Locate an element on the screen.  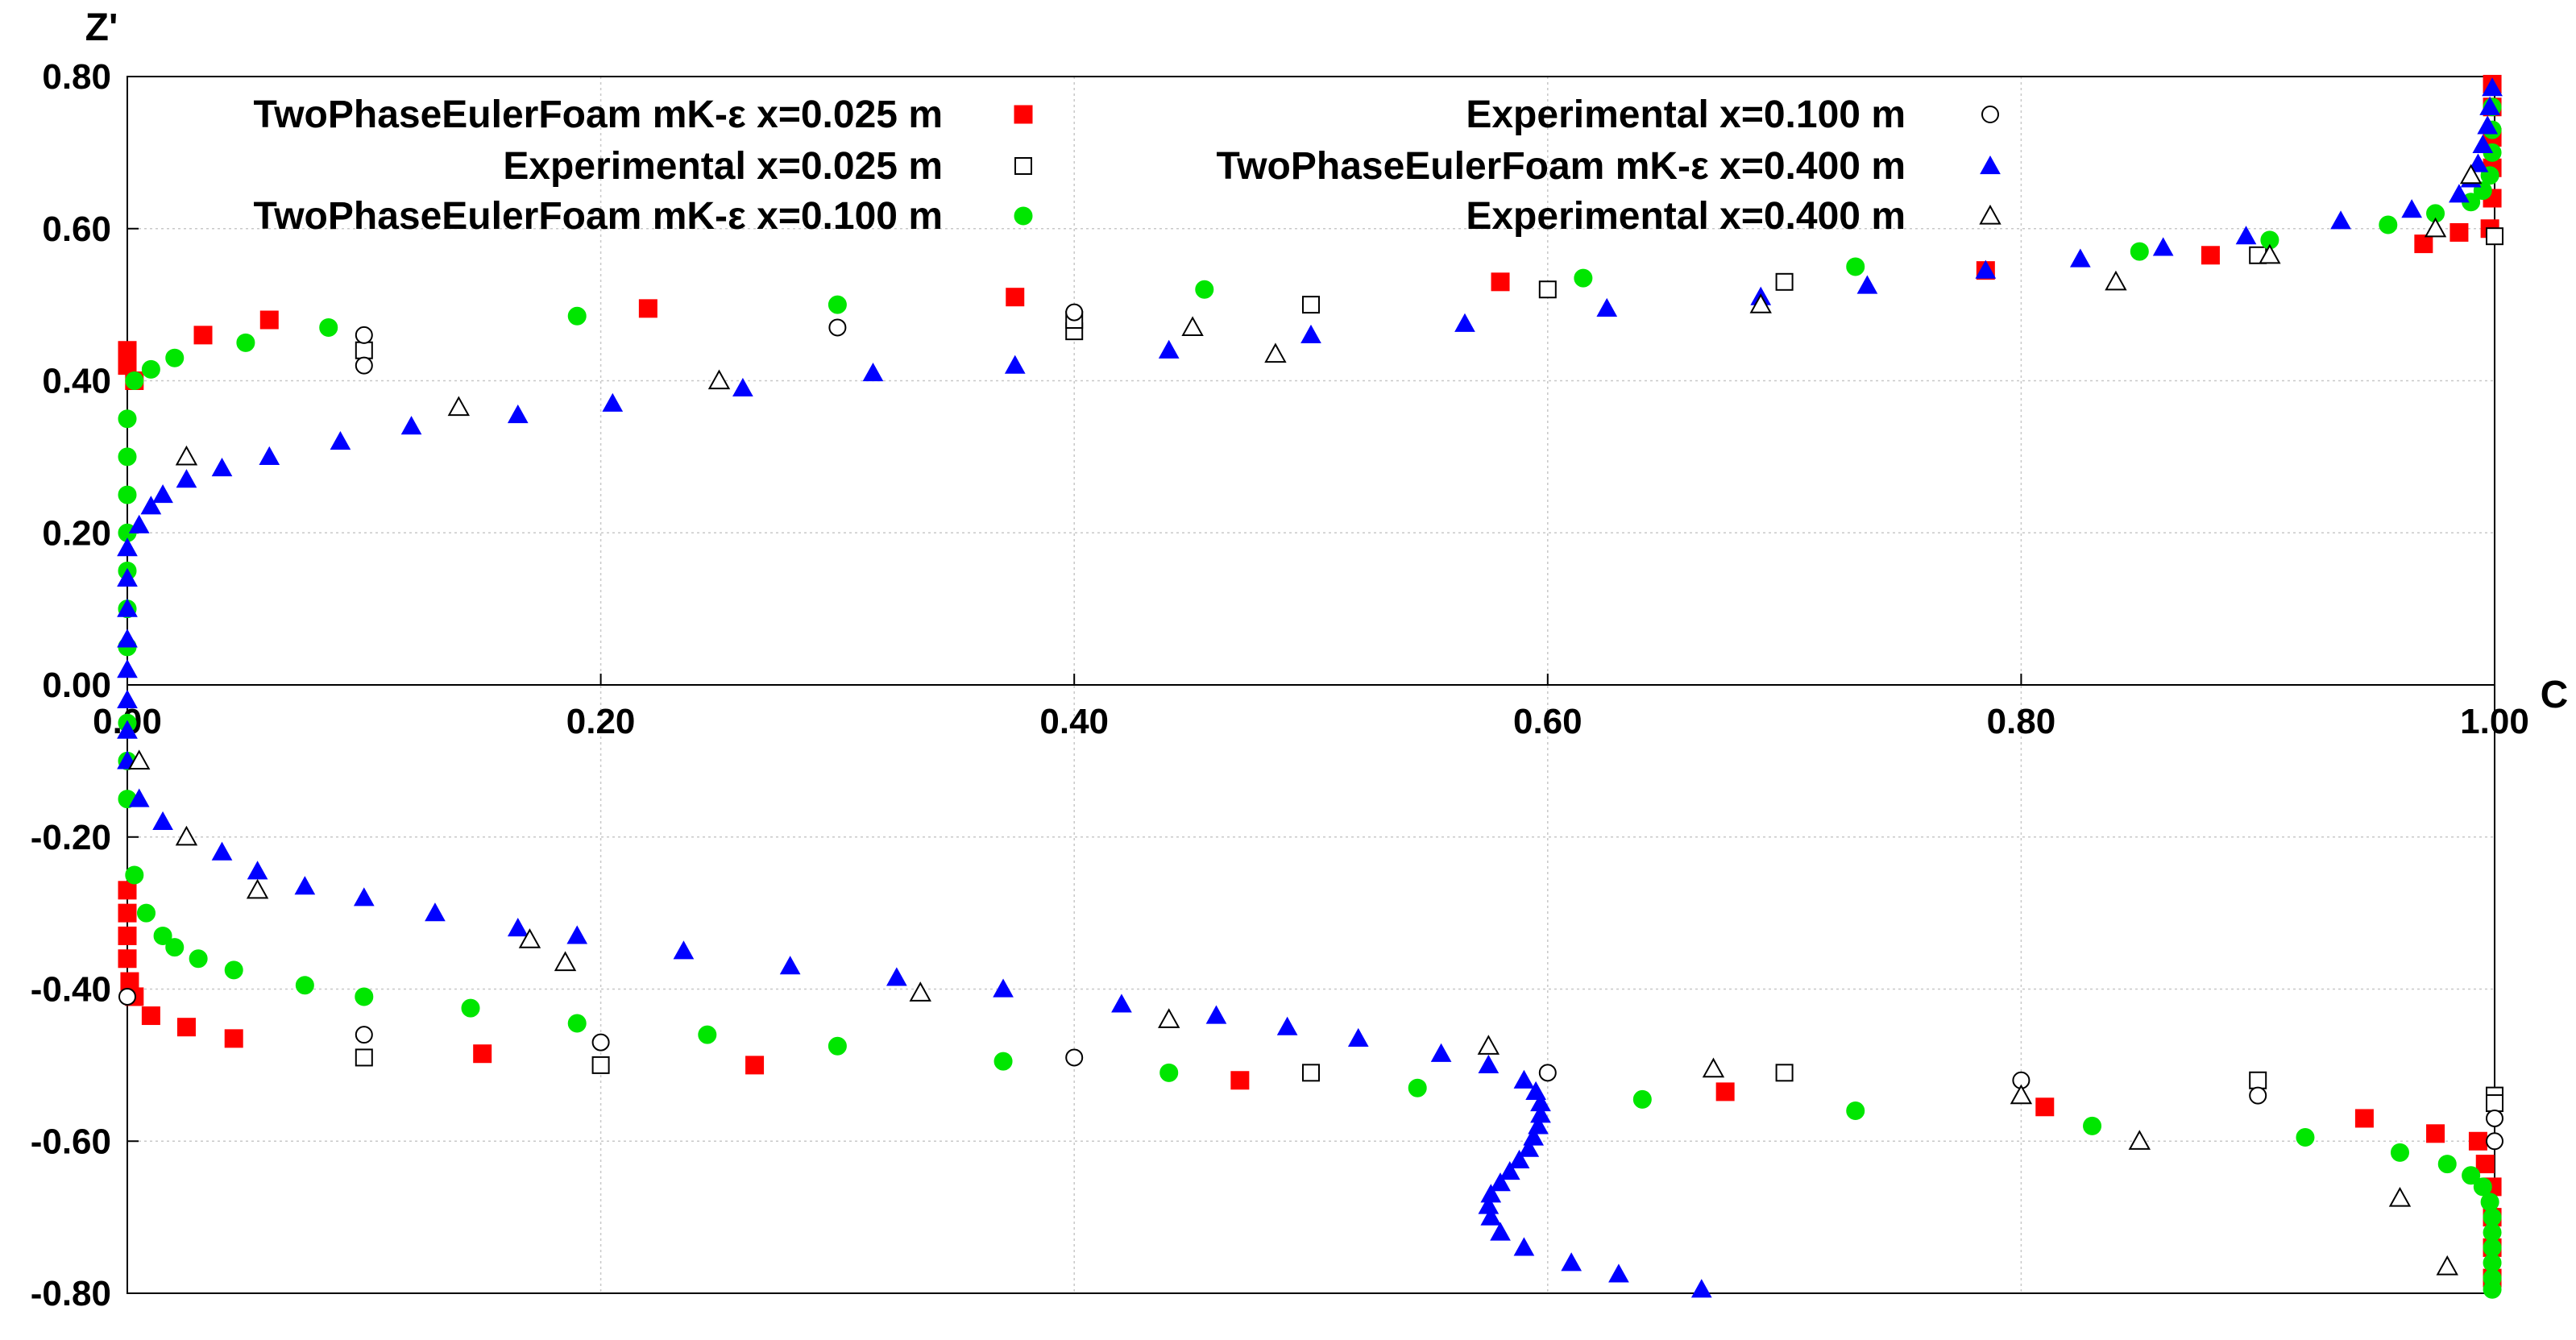
legend-entry-label: Experimental x=0.025 m is located at coordinates (723, 166).